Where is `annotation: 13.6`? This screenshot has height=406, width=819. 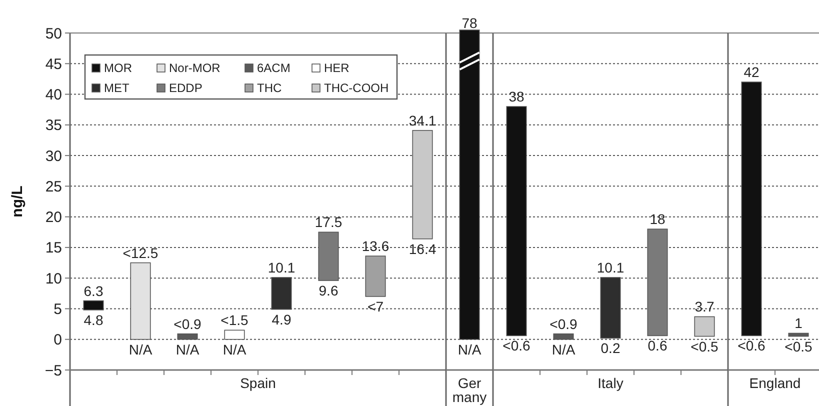
annotation: 13.6 is located at coordinates (376, 246).